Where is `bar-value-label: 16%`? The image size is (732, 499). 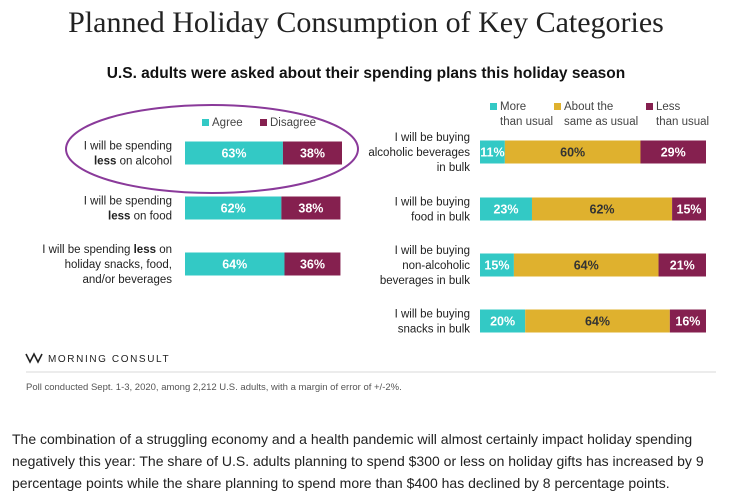
bar-value-label: 16% is located at coordinates (687, 322).